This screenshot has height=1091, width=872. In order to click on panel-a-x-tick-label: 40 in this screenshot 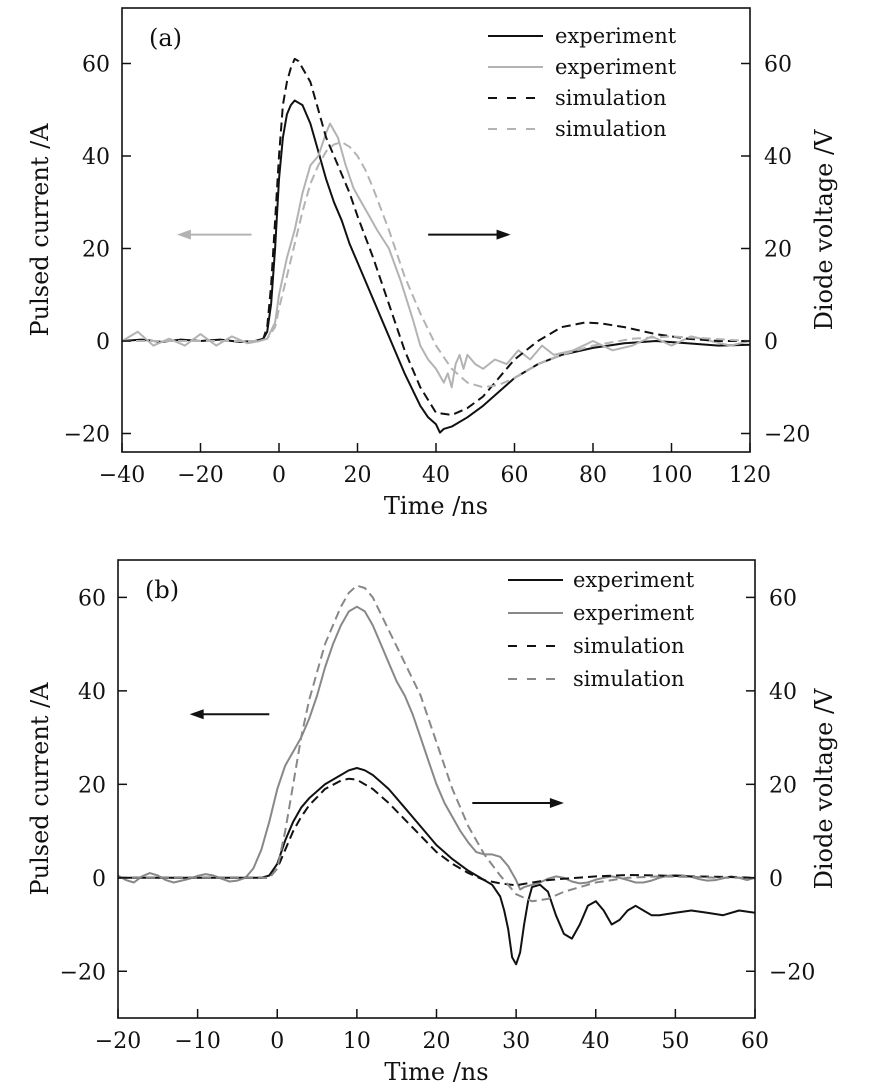, I will do `click(436, 475)`.